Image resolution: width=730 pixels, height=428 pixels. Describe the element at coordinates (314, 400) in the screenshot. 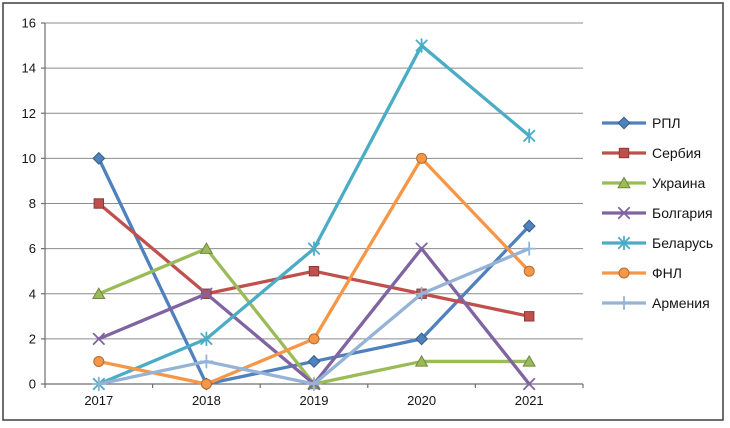

I see `x-axis-label: 2019` at that location.